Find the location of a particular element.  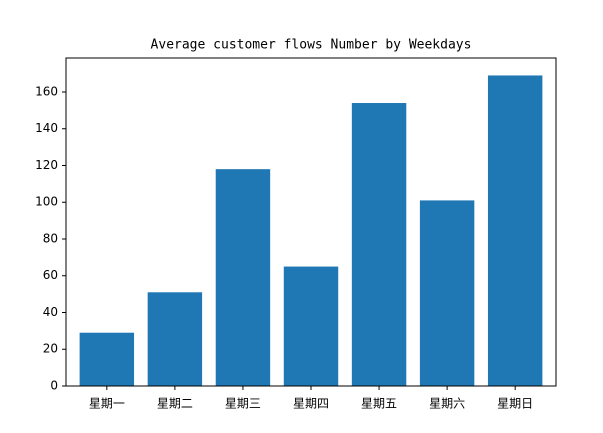

x-tick-label: 星期六 is located at coordinates (447, 404).